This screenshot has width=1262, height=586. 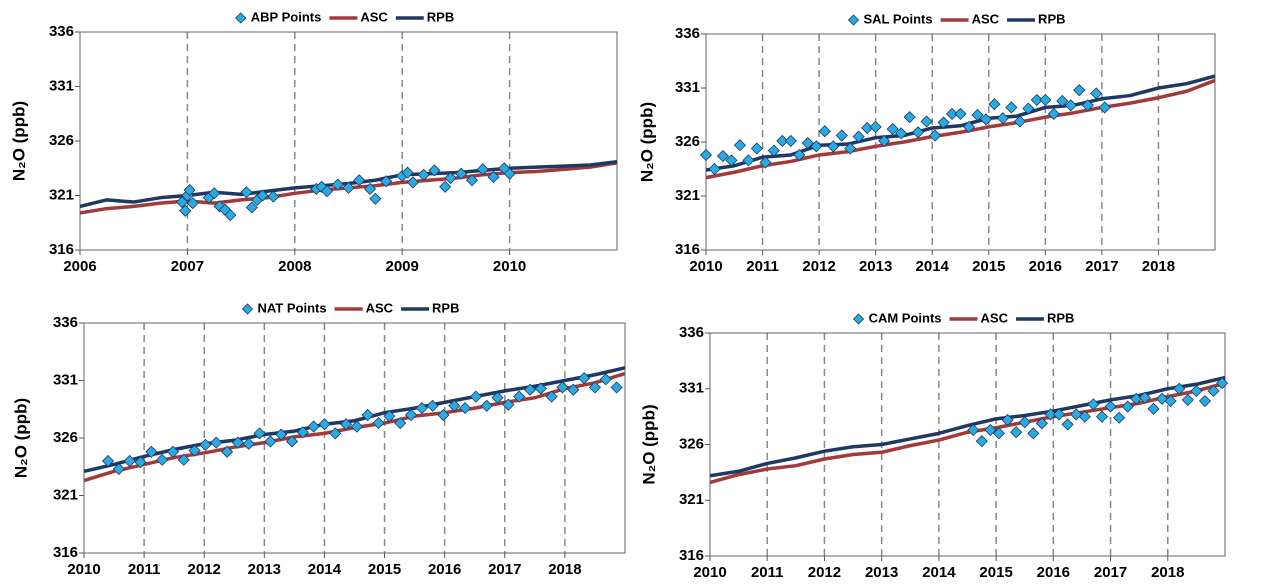 What do you see at coordinates (988, 266) in the screenshot?
I see `x-tick-label: 2015` at bounding box center [988, 266].